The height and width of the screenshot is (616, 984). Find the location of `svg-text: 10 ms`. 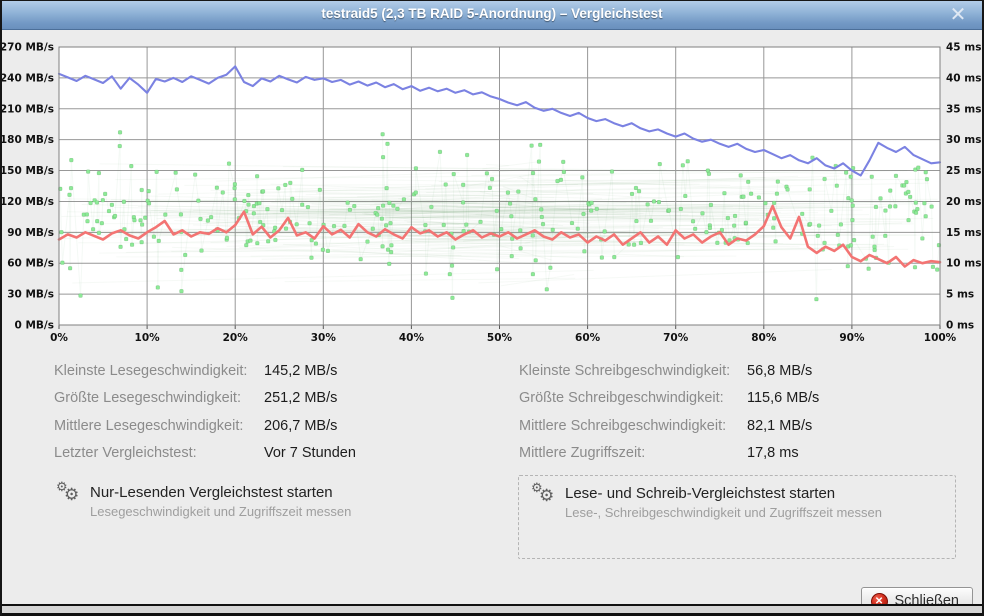

svg-text: 10 ms is located at coordinates (963, 264).